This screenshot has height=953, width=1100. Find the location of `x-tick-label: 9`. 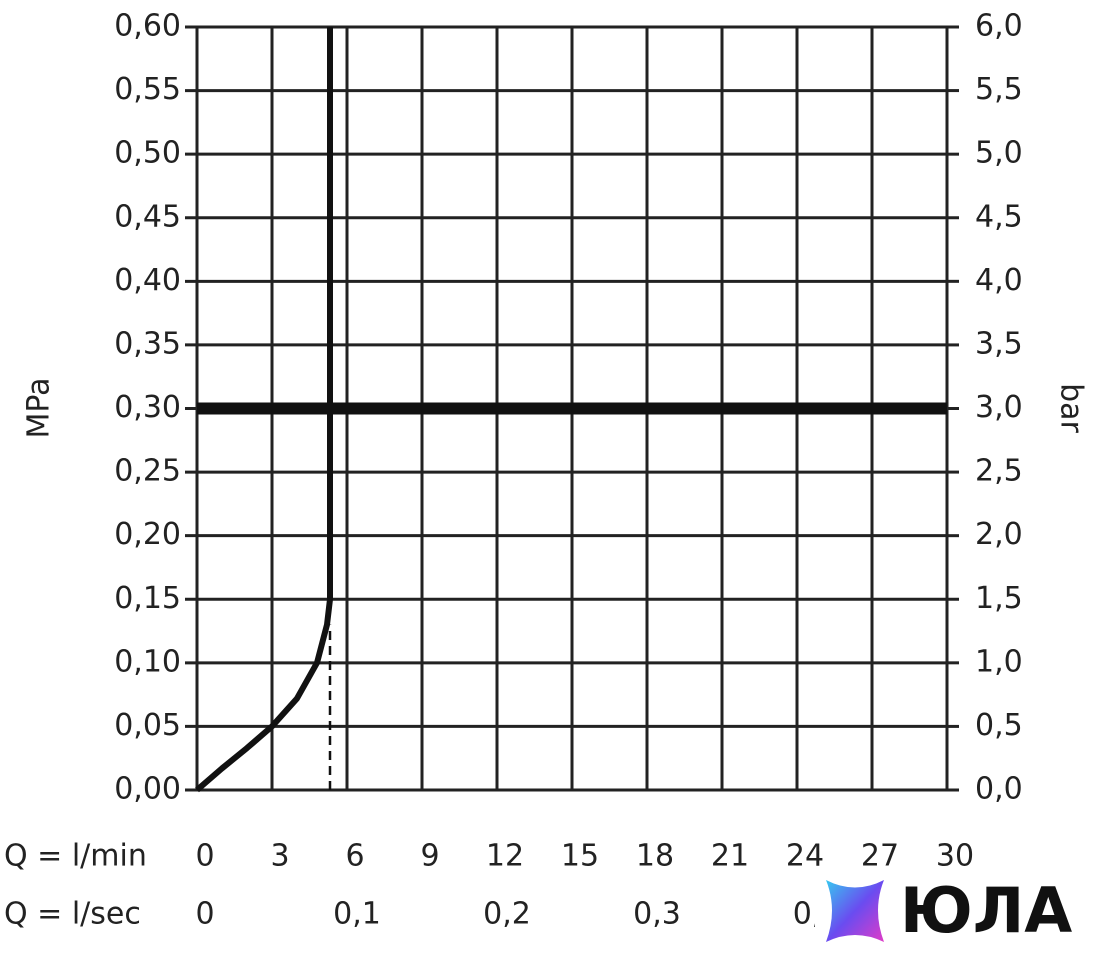

x-tick-label: 9 is located at coordinates (429, 856).